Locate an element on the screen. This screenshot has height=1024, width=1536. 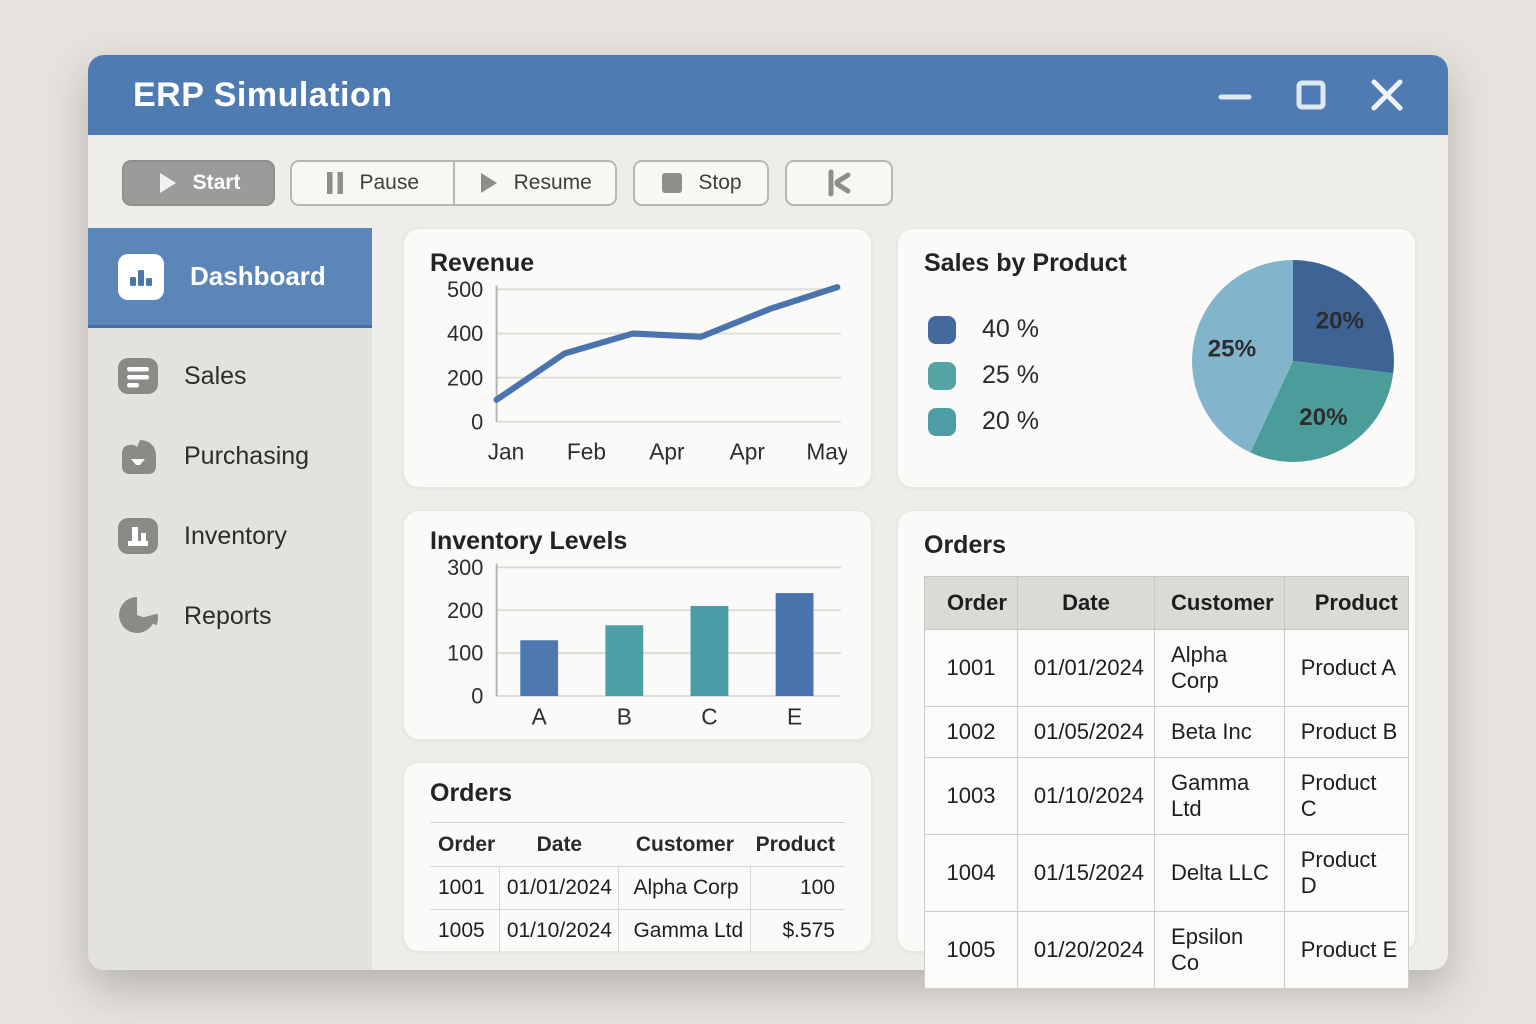
pie-slice is located at coordinates (1242, 356).